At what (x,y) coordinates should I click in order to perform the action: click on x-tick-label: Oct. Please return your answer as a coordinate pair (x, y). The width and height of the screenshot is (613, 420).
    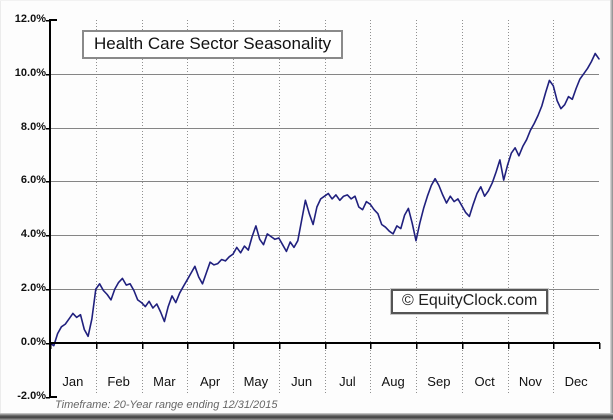
    Looking at the image, I should click on (484, 381).